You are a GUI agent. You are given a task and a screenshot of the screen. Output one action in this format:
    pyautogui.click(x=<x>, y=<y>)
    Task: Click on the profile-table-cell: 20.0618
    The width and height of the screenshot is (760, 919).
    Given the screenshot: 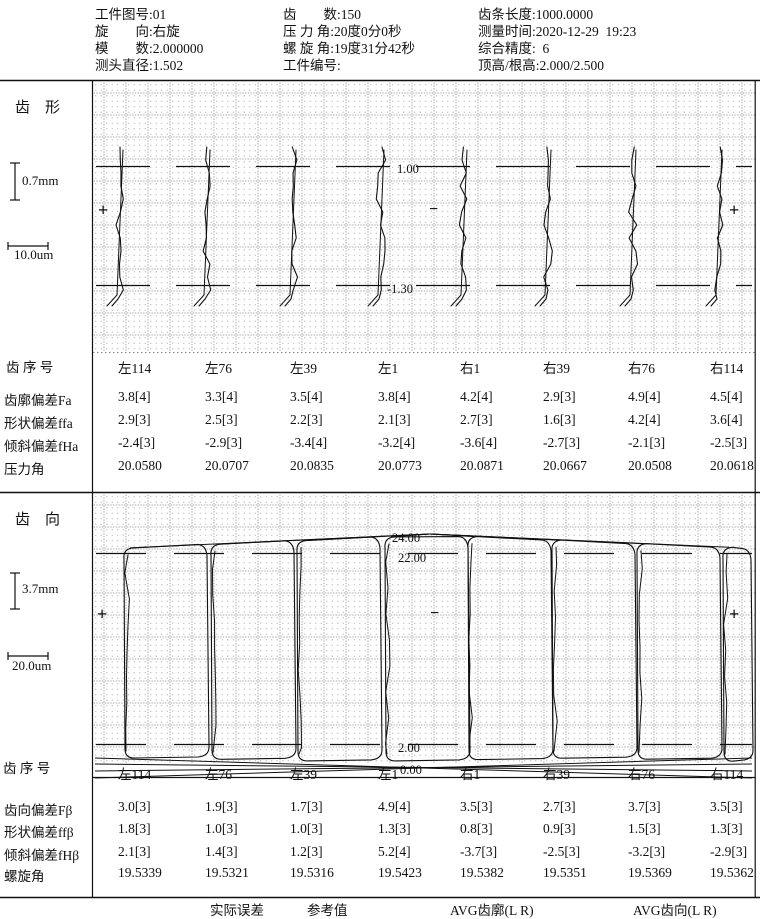 What is the action you would take?
    pyautogui.click(x=732, y=465)
    